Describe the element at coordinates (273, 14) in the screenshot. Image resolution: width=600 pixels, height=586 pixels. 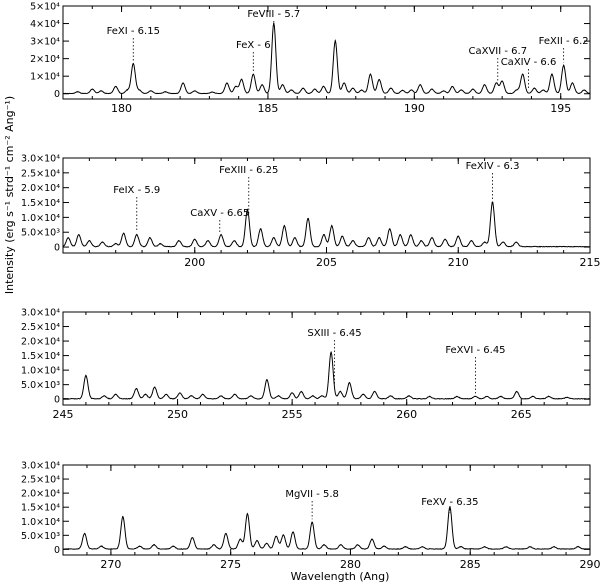
I see `line-annotation-label: FeVIII - 5.7` at that location.